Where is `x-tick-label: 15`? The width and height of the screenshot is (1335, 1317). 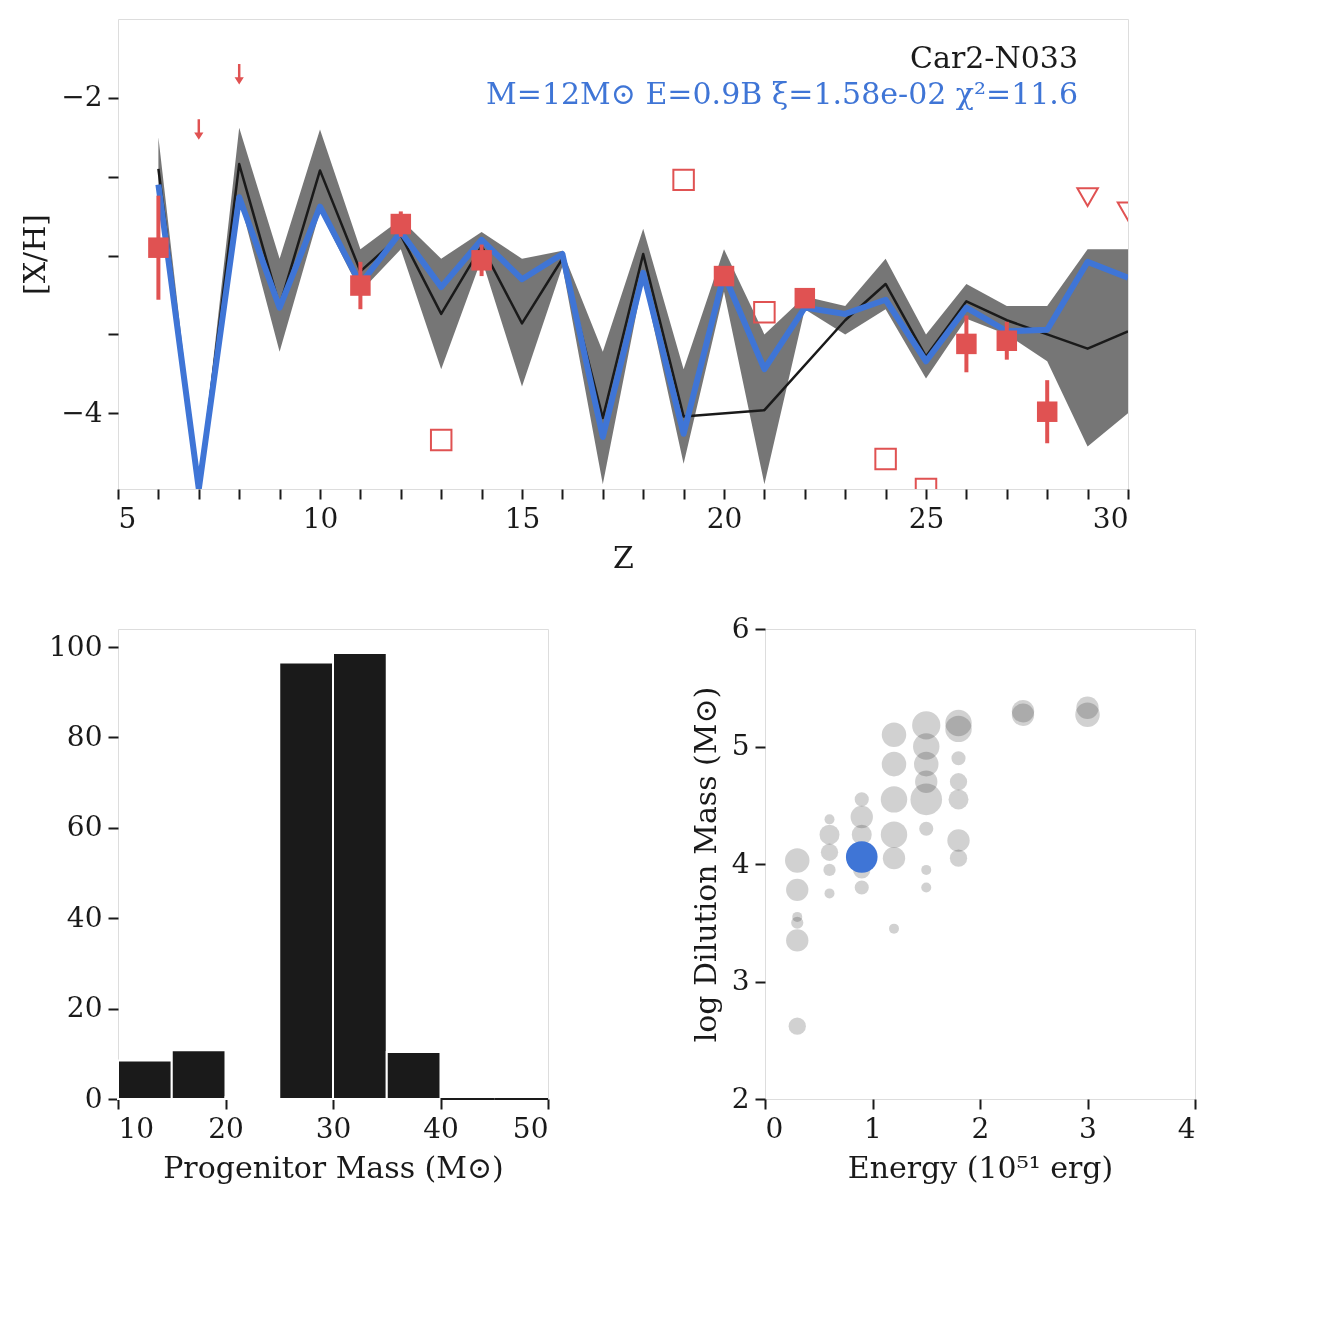
x-tick-label: 15 is located at coordinates (522, 518).